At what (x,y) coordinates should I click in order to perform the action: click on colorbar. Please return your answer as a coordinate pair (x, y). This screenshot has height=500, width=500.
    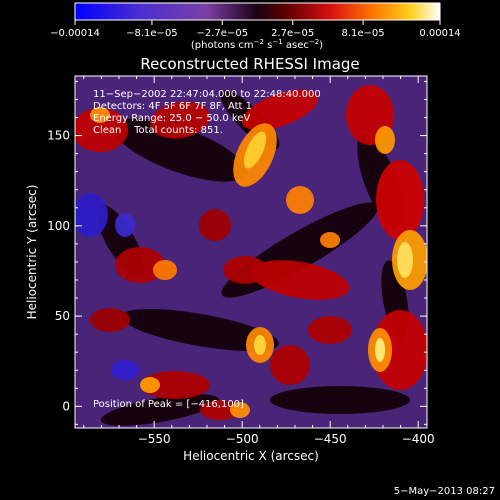
    Looking at the image, I should click on (257, 11).